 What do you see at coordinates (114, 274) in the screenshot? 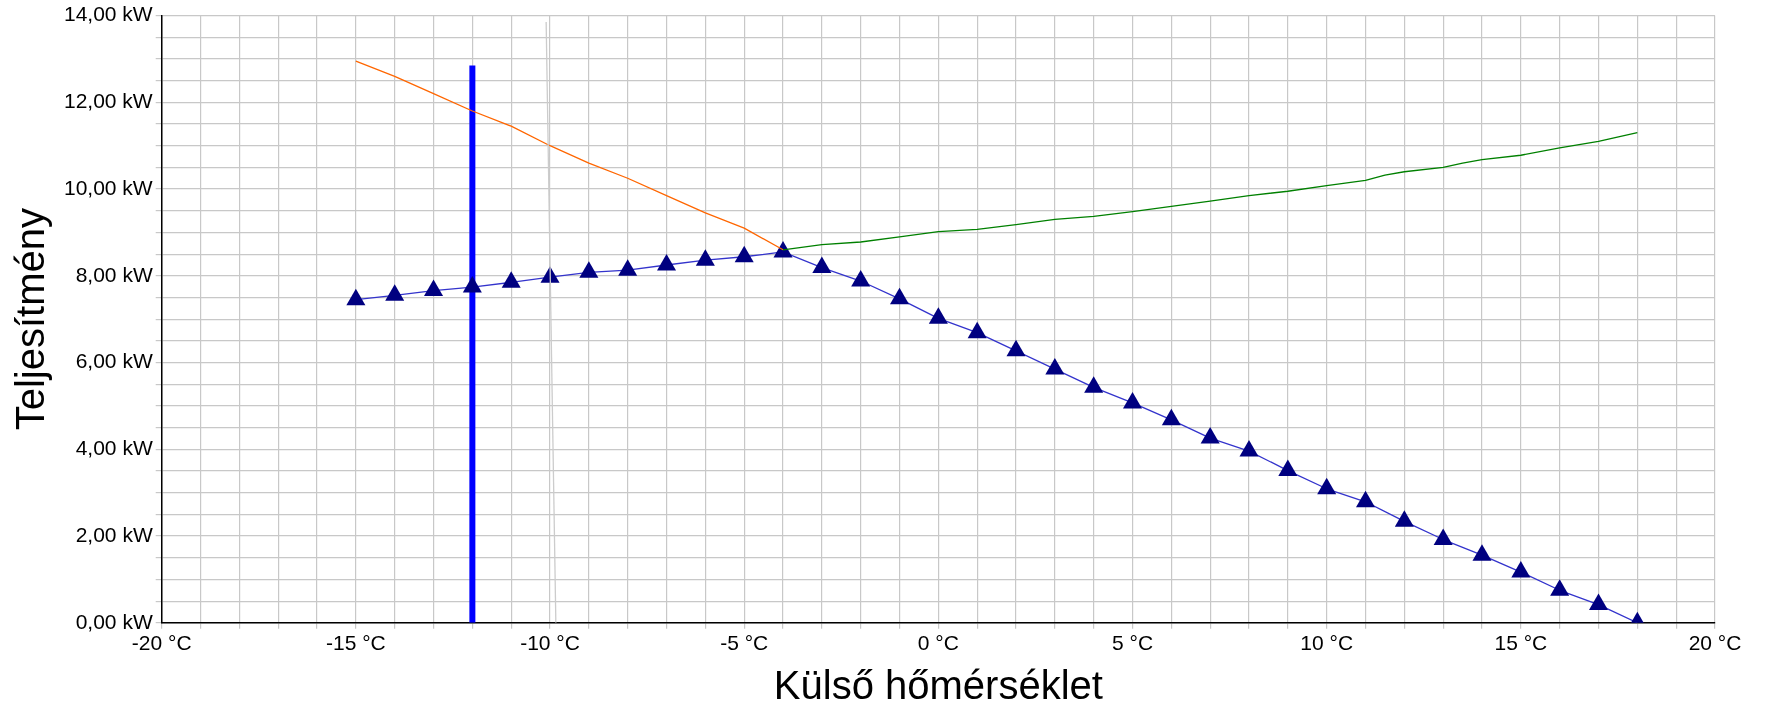
I see `y-tick-label: 8,00 kW` at bounding box center [114, 274].